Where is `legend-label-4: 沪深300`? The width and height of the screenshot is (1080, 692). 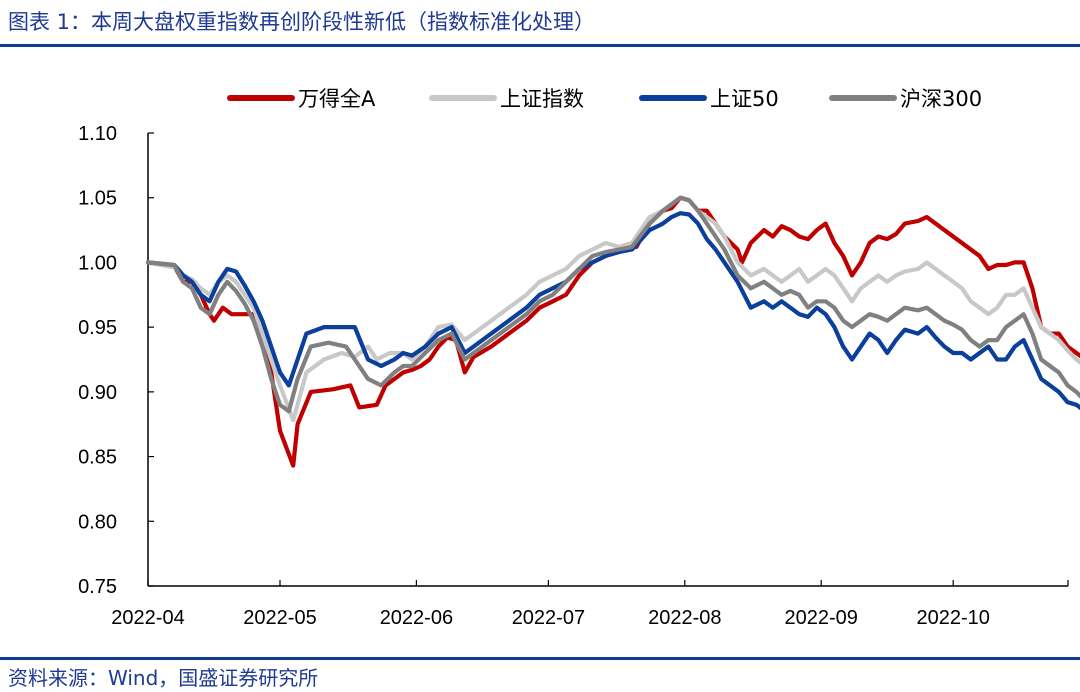 legend-label-4: 沪深300 is located at coordinates (941, 99).